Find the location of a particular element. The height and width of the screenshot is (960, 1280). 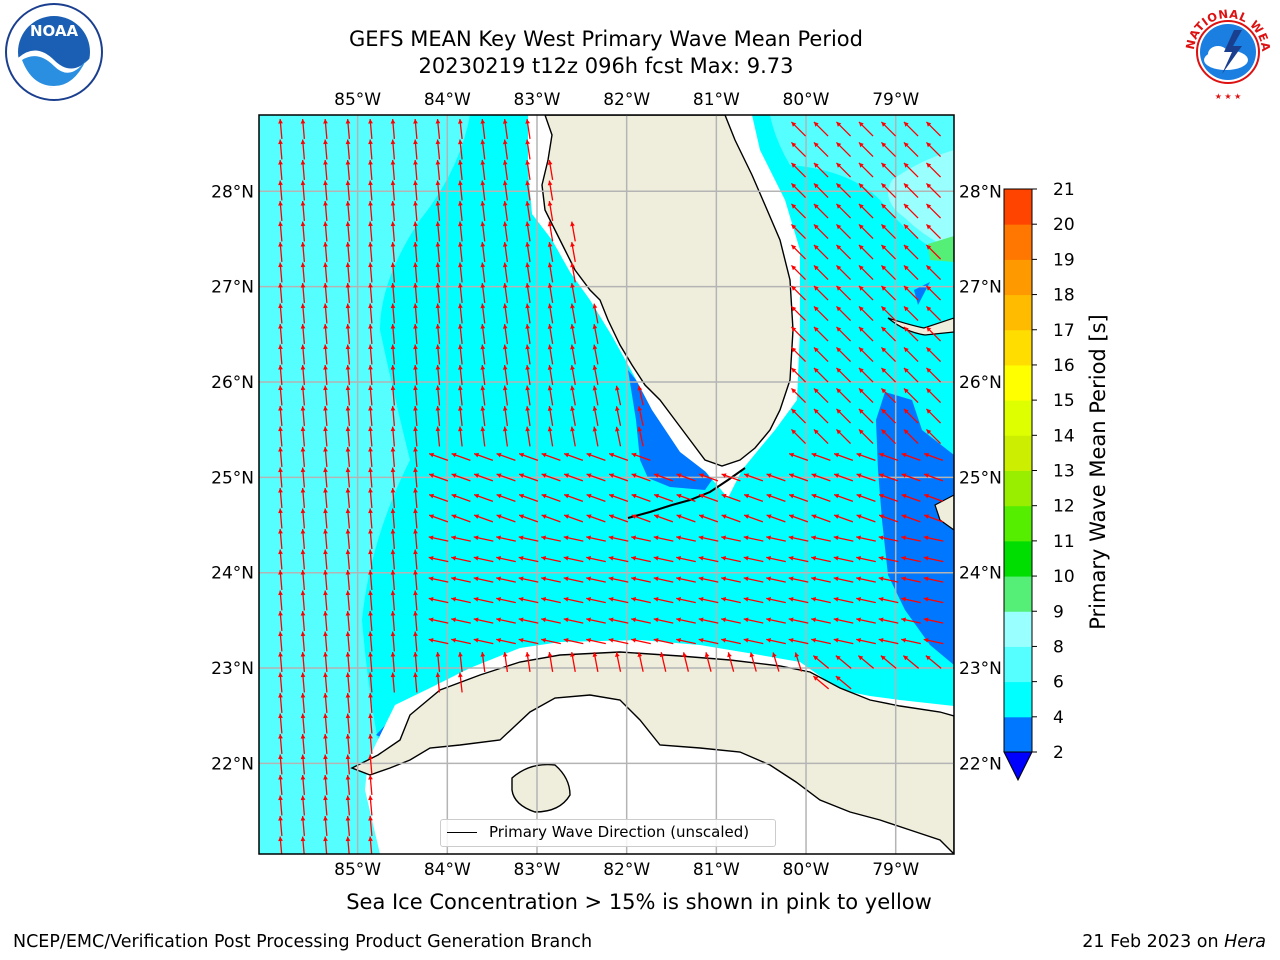

colorbar-tick-label: 4 is located at coordinates (1058, 718).